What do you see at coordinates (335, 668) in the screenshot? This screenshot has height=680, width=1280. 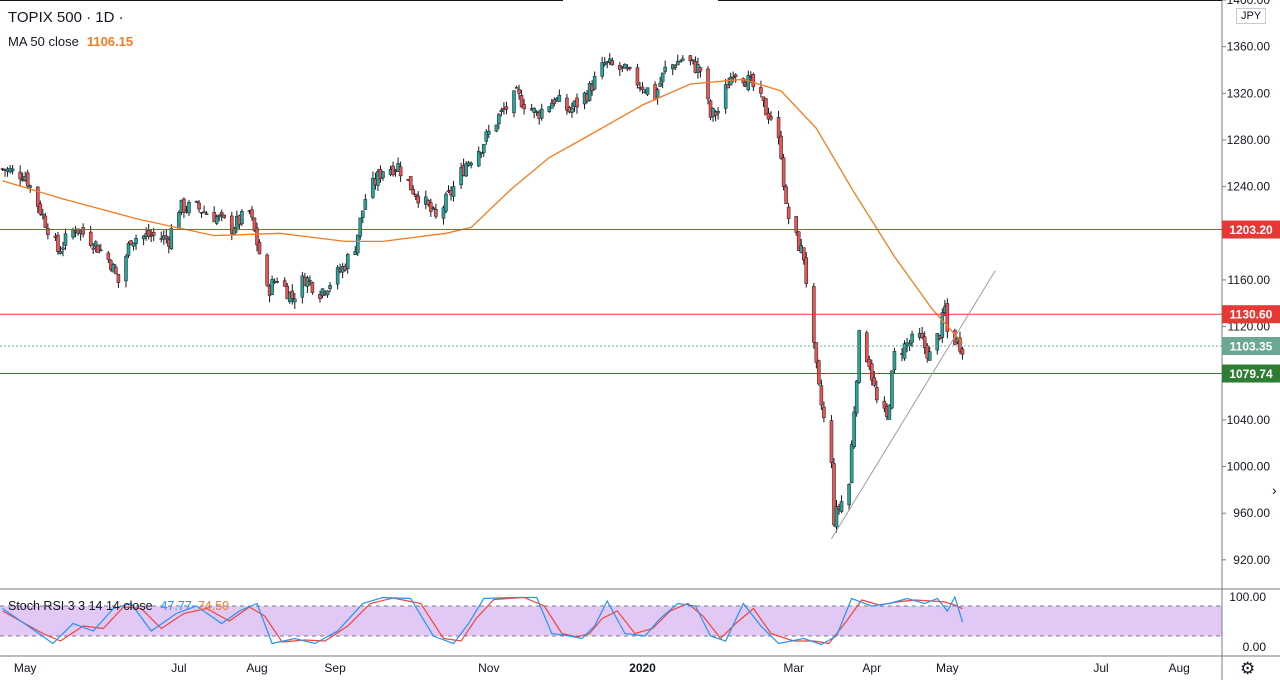 I see `time-tick-label: Sep` at bounding box center [335, 668].